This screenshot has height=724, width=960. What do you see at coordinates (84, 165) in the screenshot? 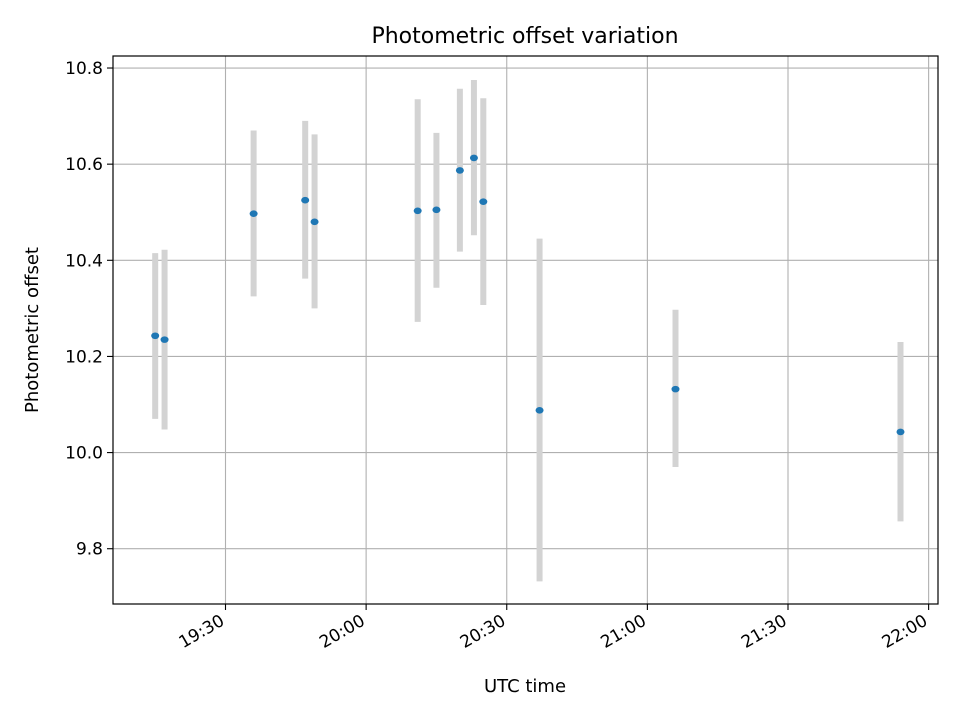
I see `y-tick-label: 10.6` at bounding box center [84, 165].